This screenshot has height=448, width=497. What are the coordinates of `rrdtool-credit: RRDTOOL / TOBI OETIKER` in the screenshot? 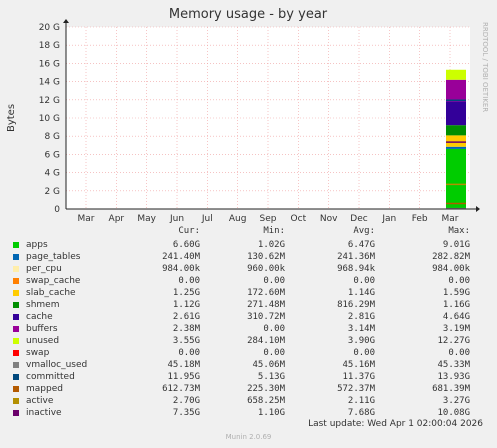 It's located at (485, 67).